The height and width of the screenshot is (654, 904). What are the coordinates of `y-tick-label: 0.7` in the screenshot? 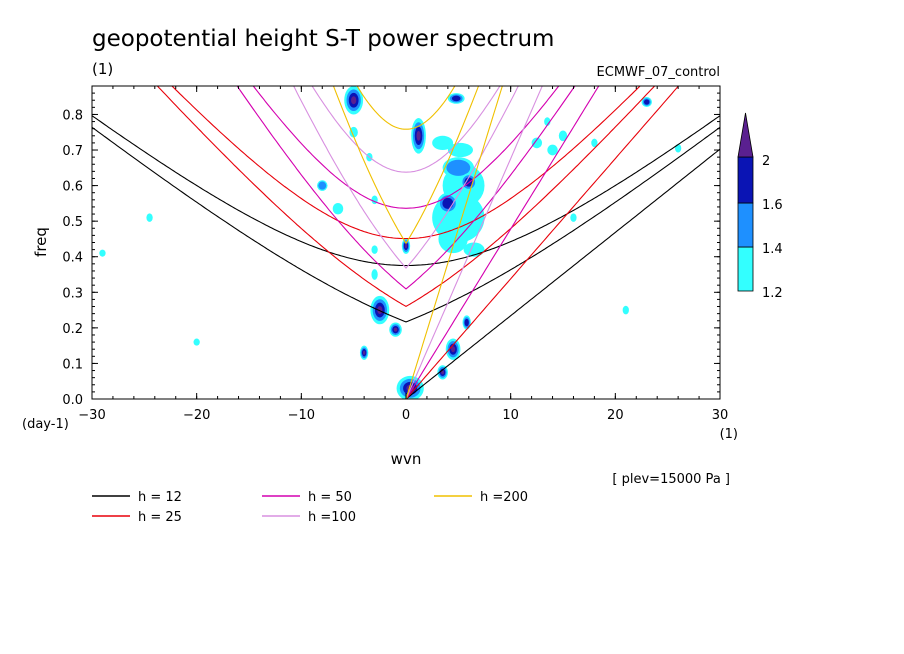 It's located at (72, 151).